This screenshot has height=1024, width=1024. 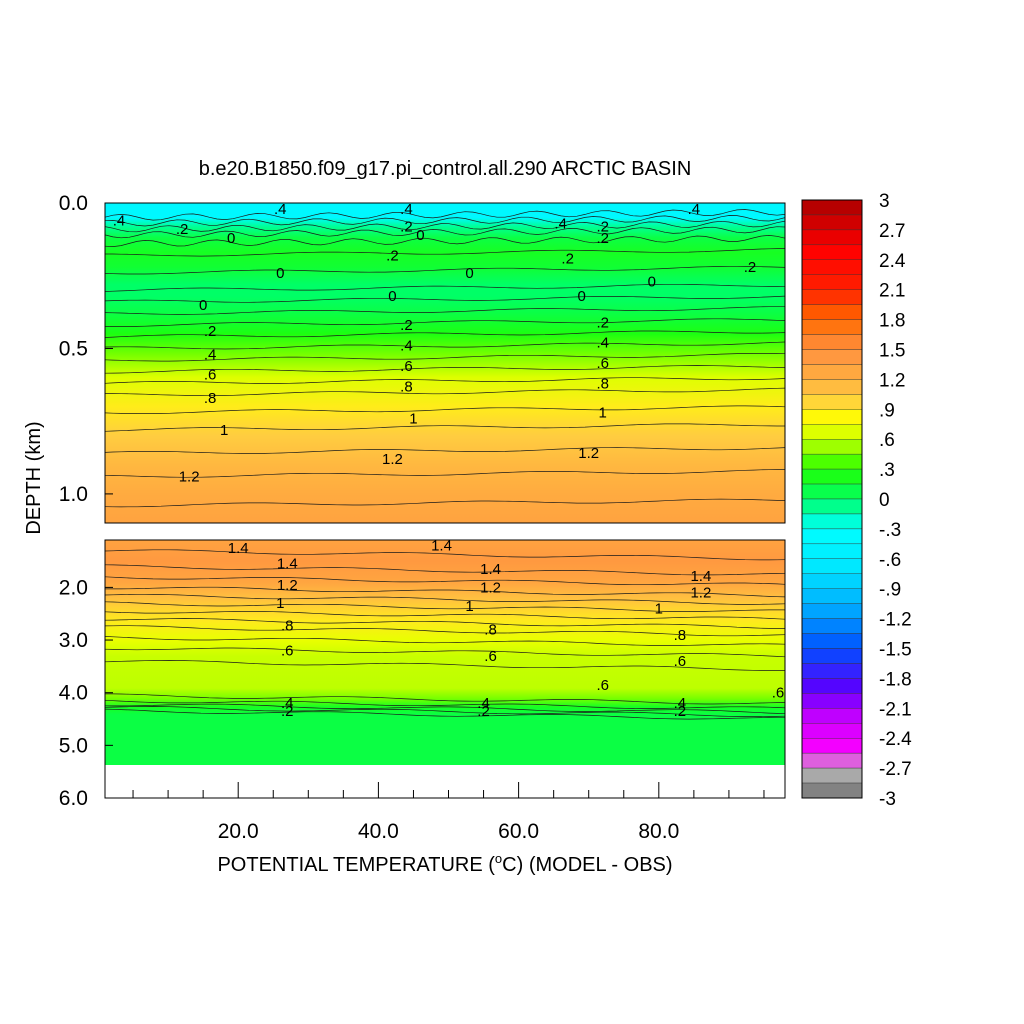 I want to click on colorbar-label: -.3, so click(x=890, y=530).